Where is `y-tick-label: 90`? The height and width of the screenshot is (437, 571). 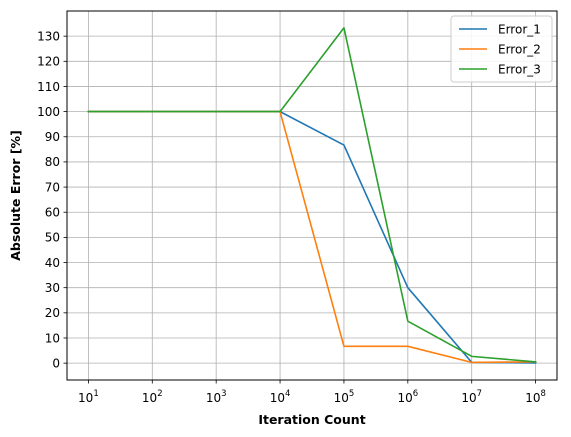
y-tick-label: 90 is located at coordinates (52, 137).